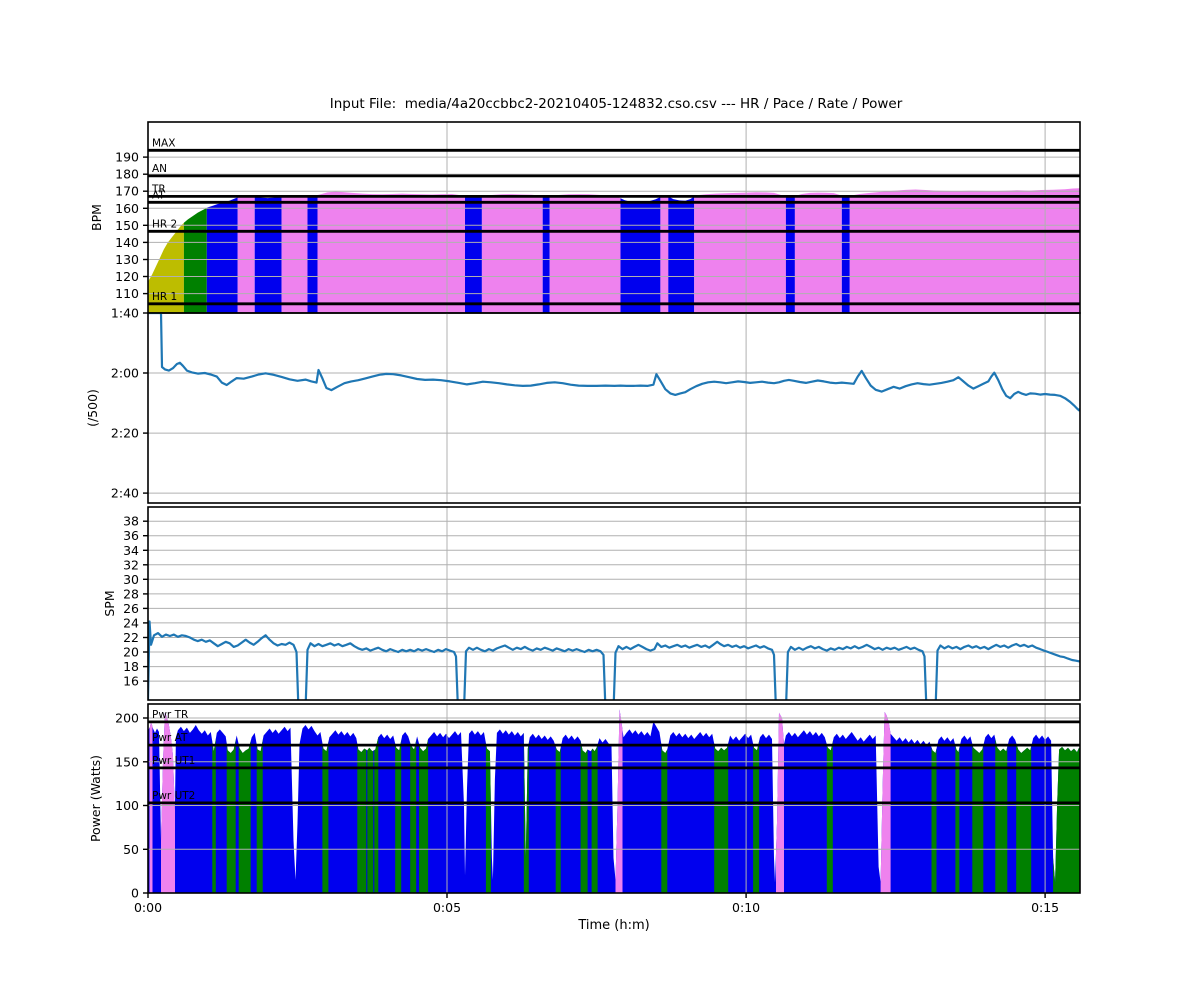 The height and width of the screenshot is (1000, 1200). What do you see at coordinates (131, 608) in the screenshot?
I see `ytick-spm: 26` at bounding box center [131, 608].